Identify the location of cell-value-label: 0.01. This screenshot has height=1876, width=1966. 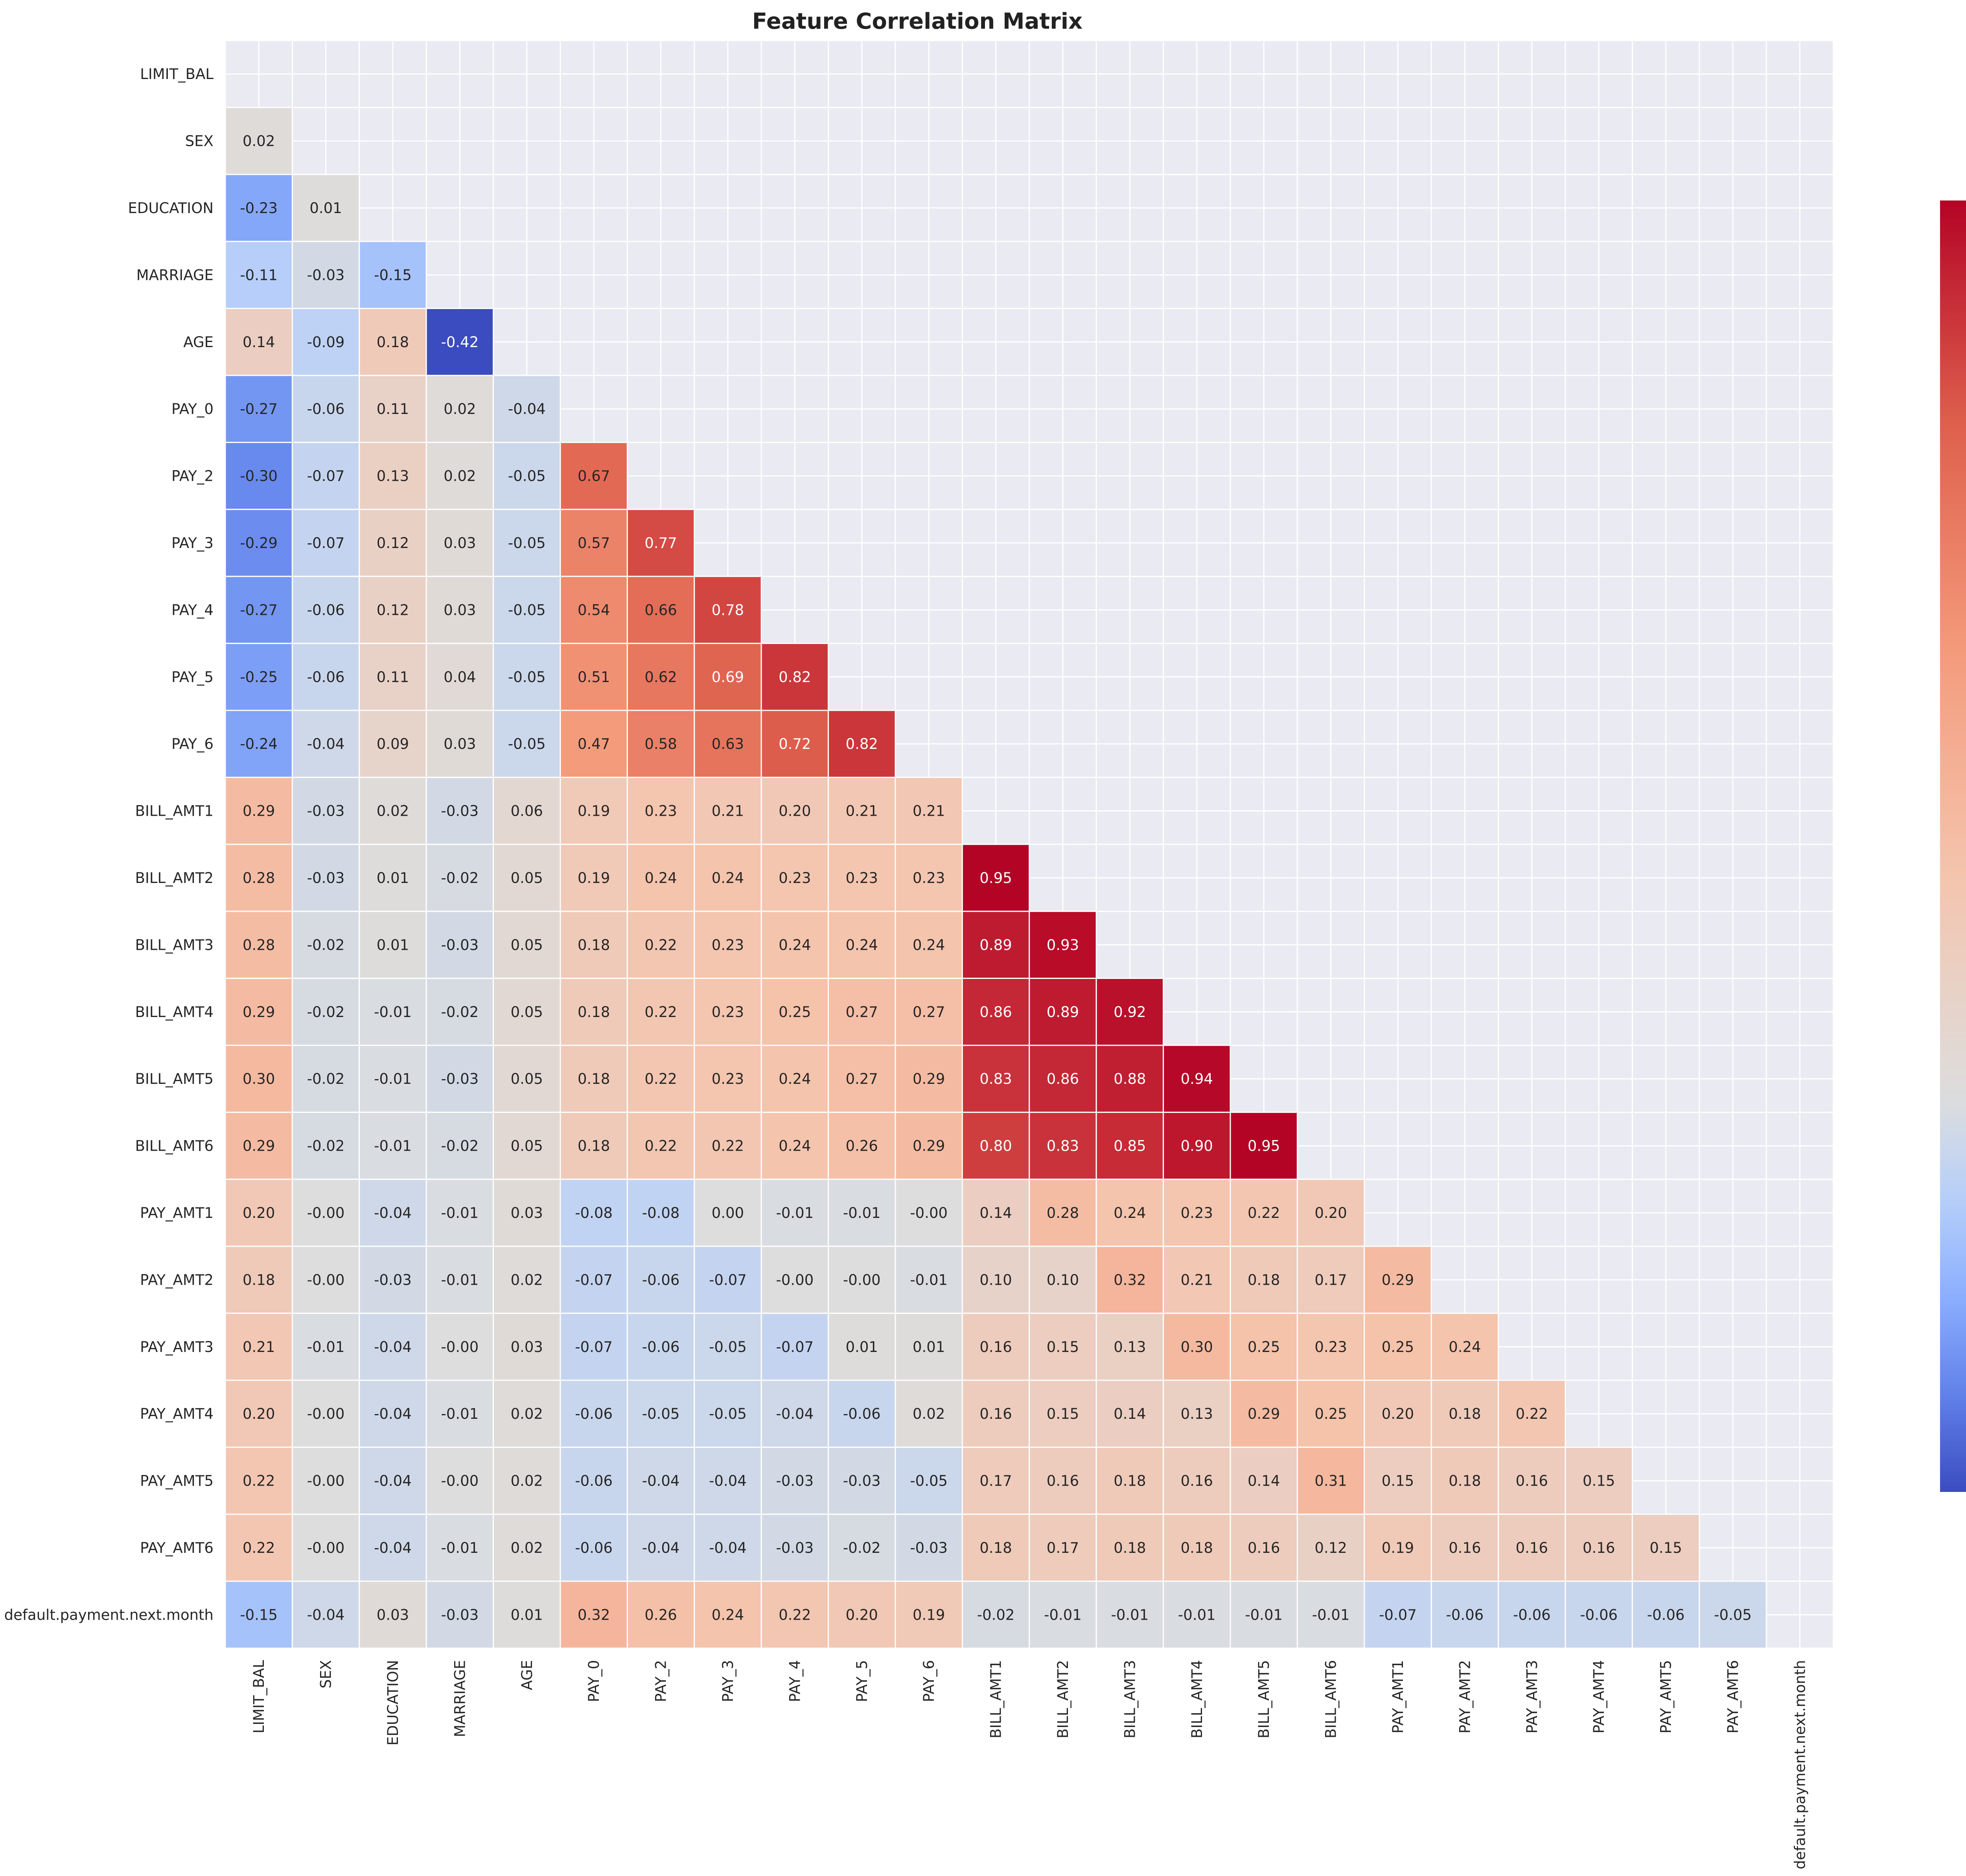
(393, 878).